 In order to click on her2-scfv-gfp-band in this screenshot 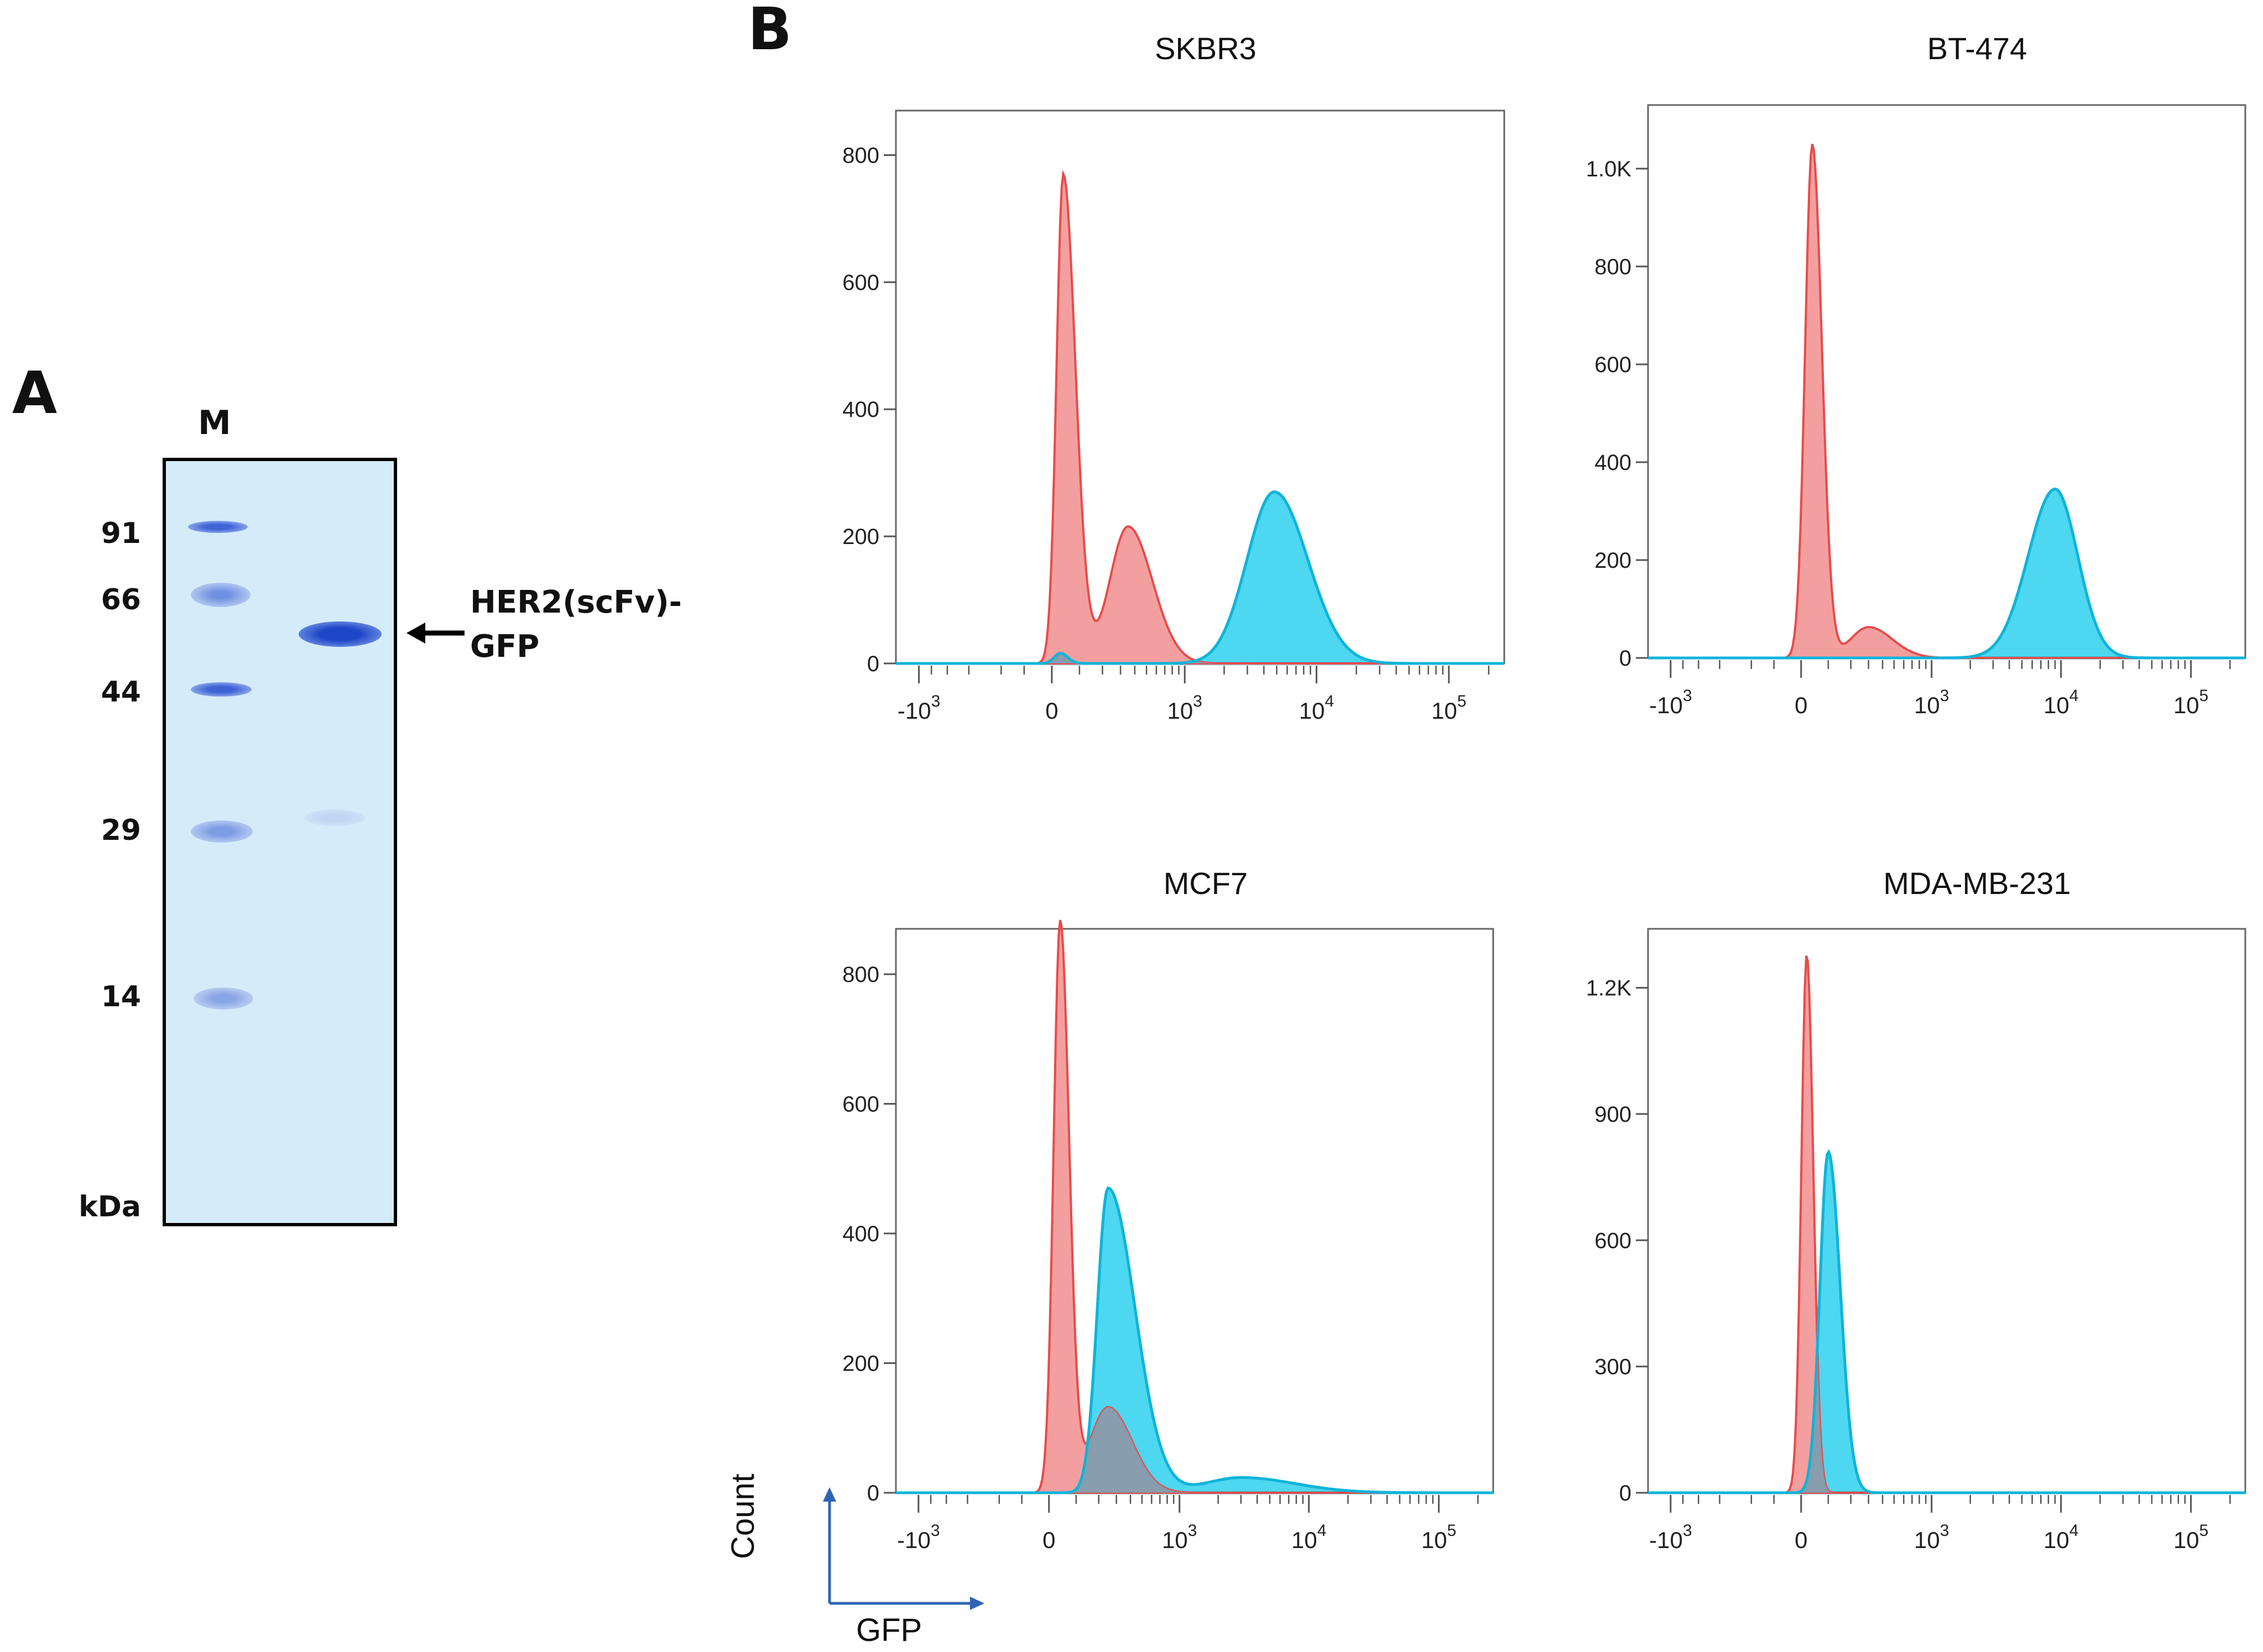, I will do `click(340, 634)`.